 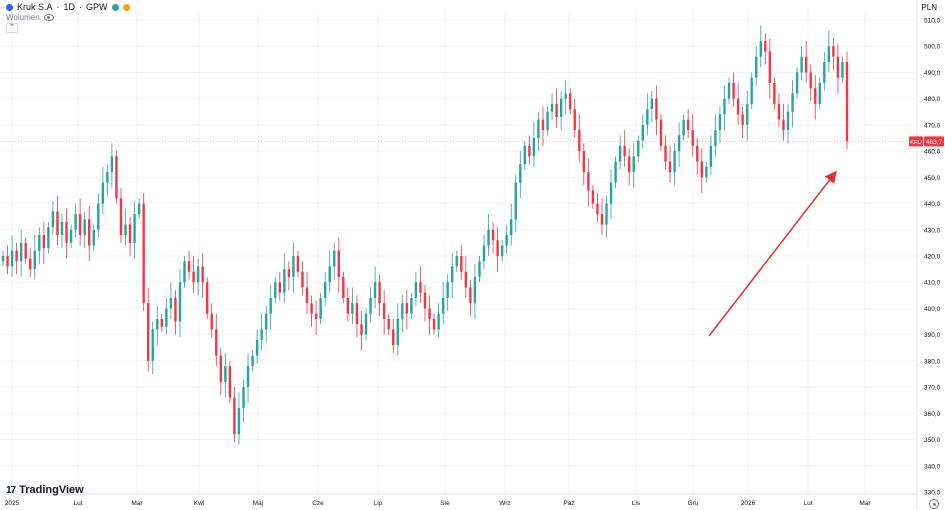 I want to click on currency-label: PLN, so click(x=929, y=7).